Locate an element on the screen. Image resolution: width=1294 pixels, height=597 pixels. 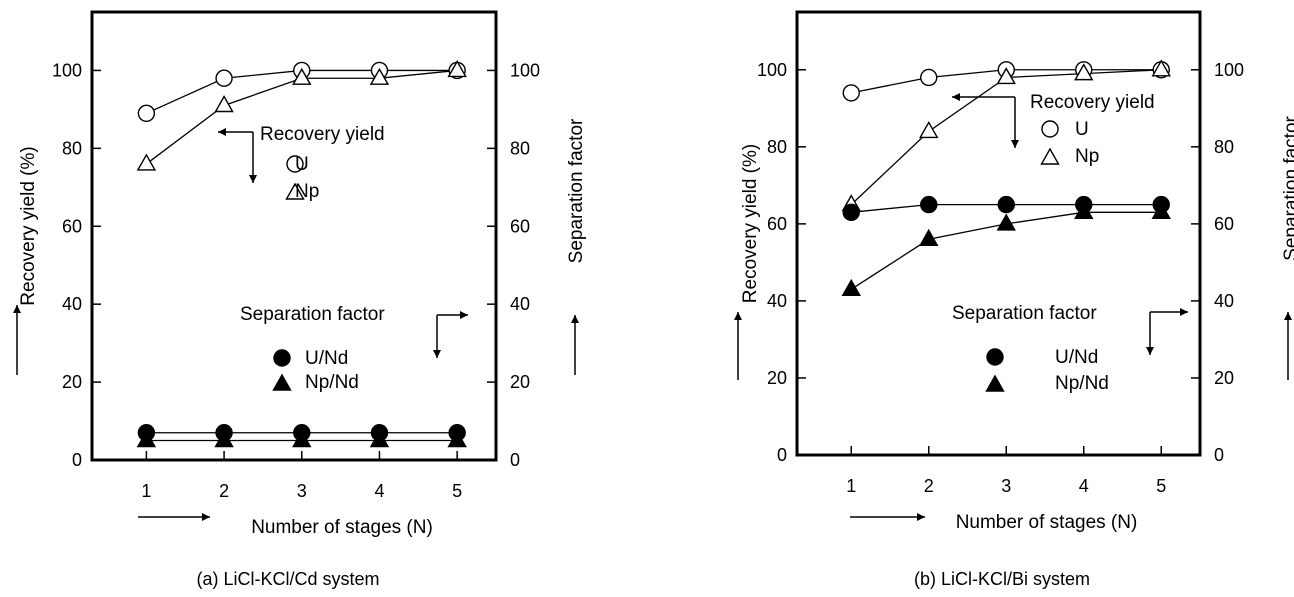
x-axis-title: Number of stages (N) is located at coordinates (342, 527).